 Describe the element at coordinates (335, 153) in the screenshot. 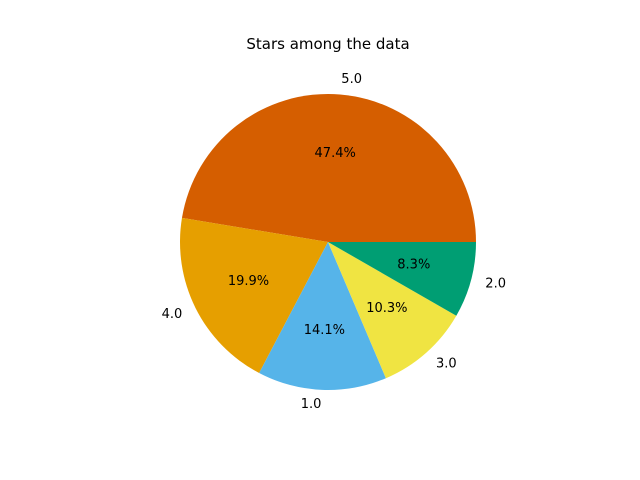

I see `percent-label-5-0: 47.4%` at that location.